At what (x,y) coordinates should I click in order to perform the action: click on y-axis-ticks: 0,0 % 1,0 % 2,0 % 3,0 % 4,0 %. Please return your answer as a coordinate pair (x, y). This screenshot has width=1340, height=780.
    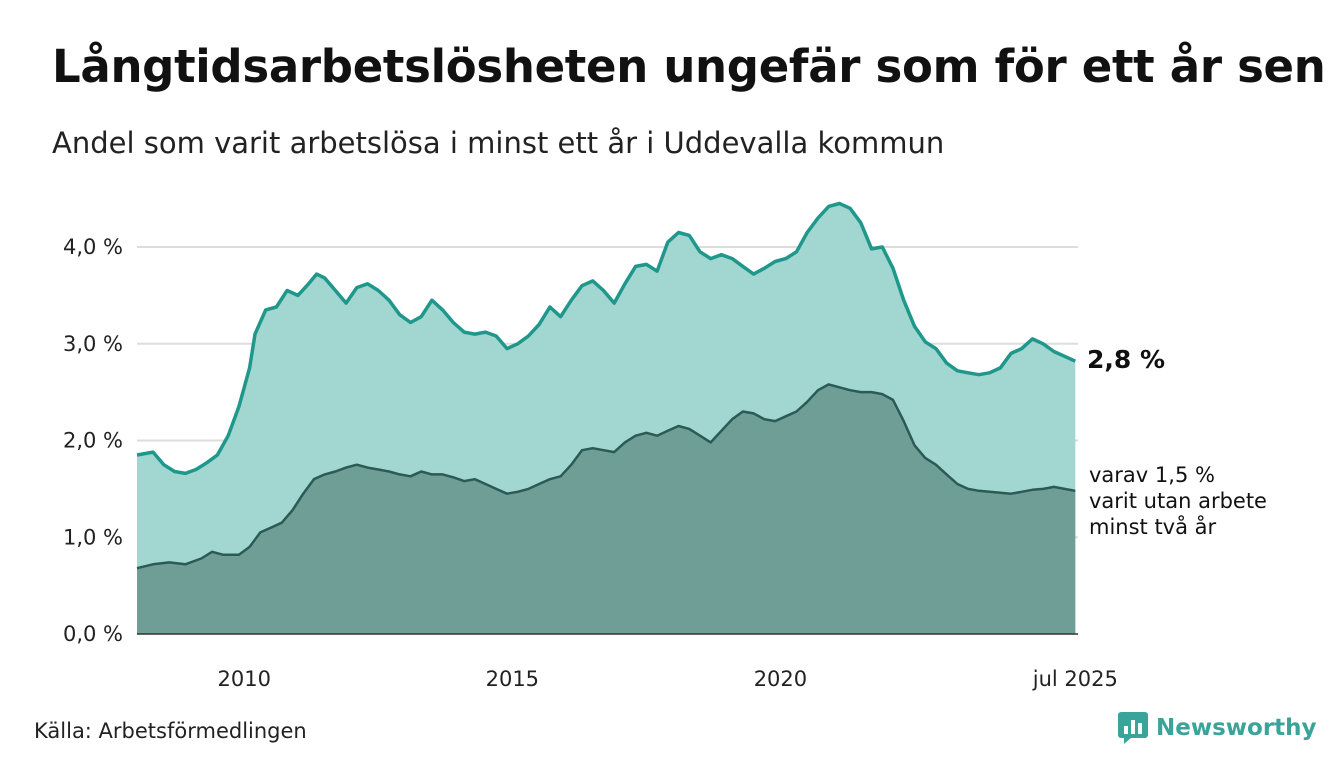
    Looking at the image, I should click on (93, 440).